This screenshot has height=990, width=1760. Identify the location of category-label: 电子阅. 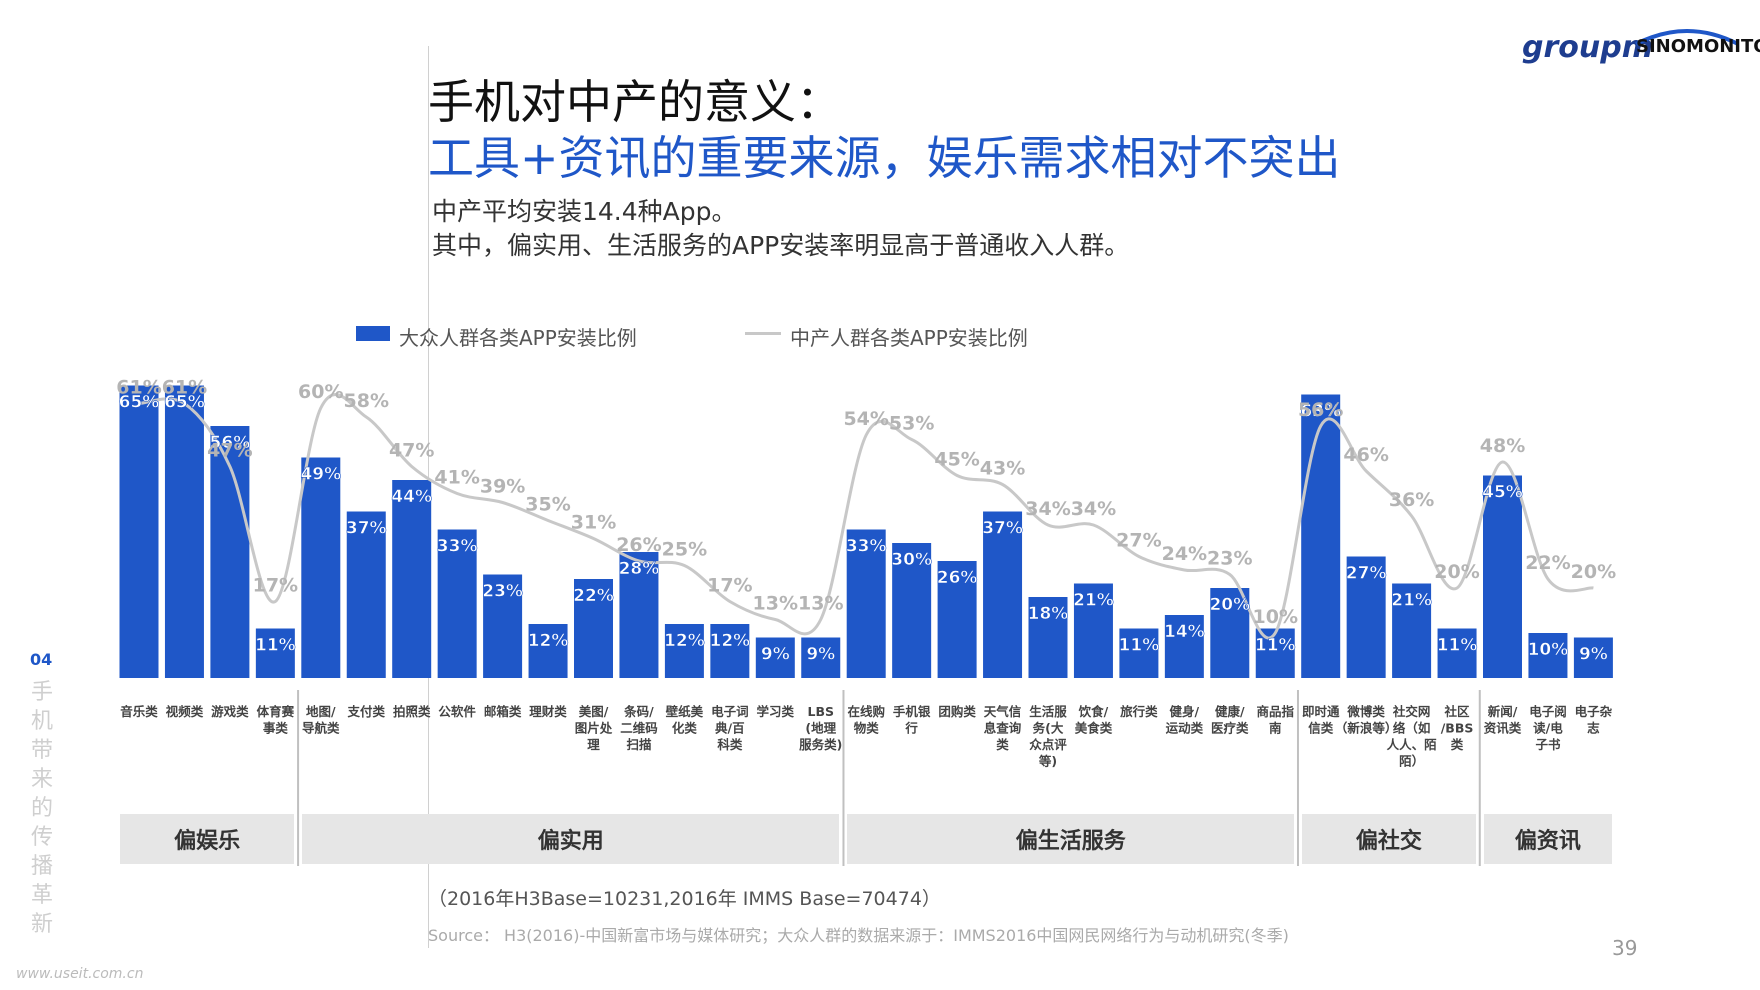
(1548, 711).